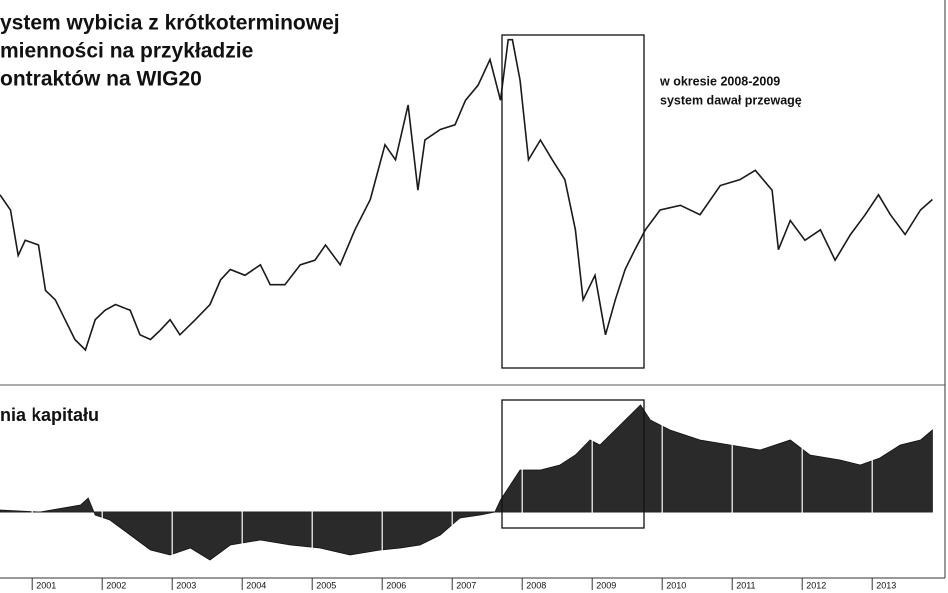 The height and width of the screenshot is (593, 948). I want to click on title-line: ontraktów na WIG20, so click(101, 79).